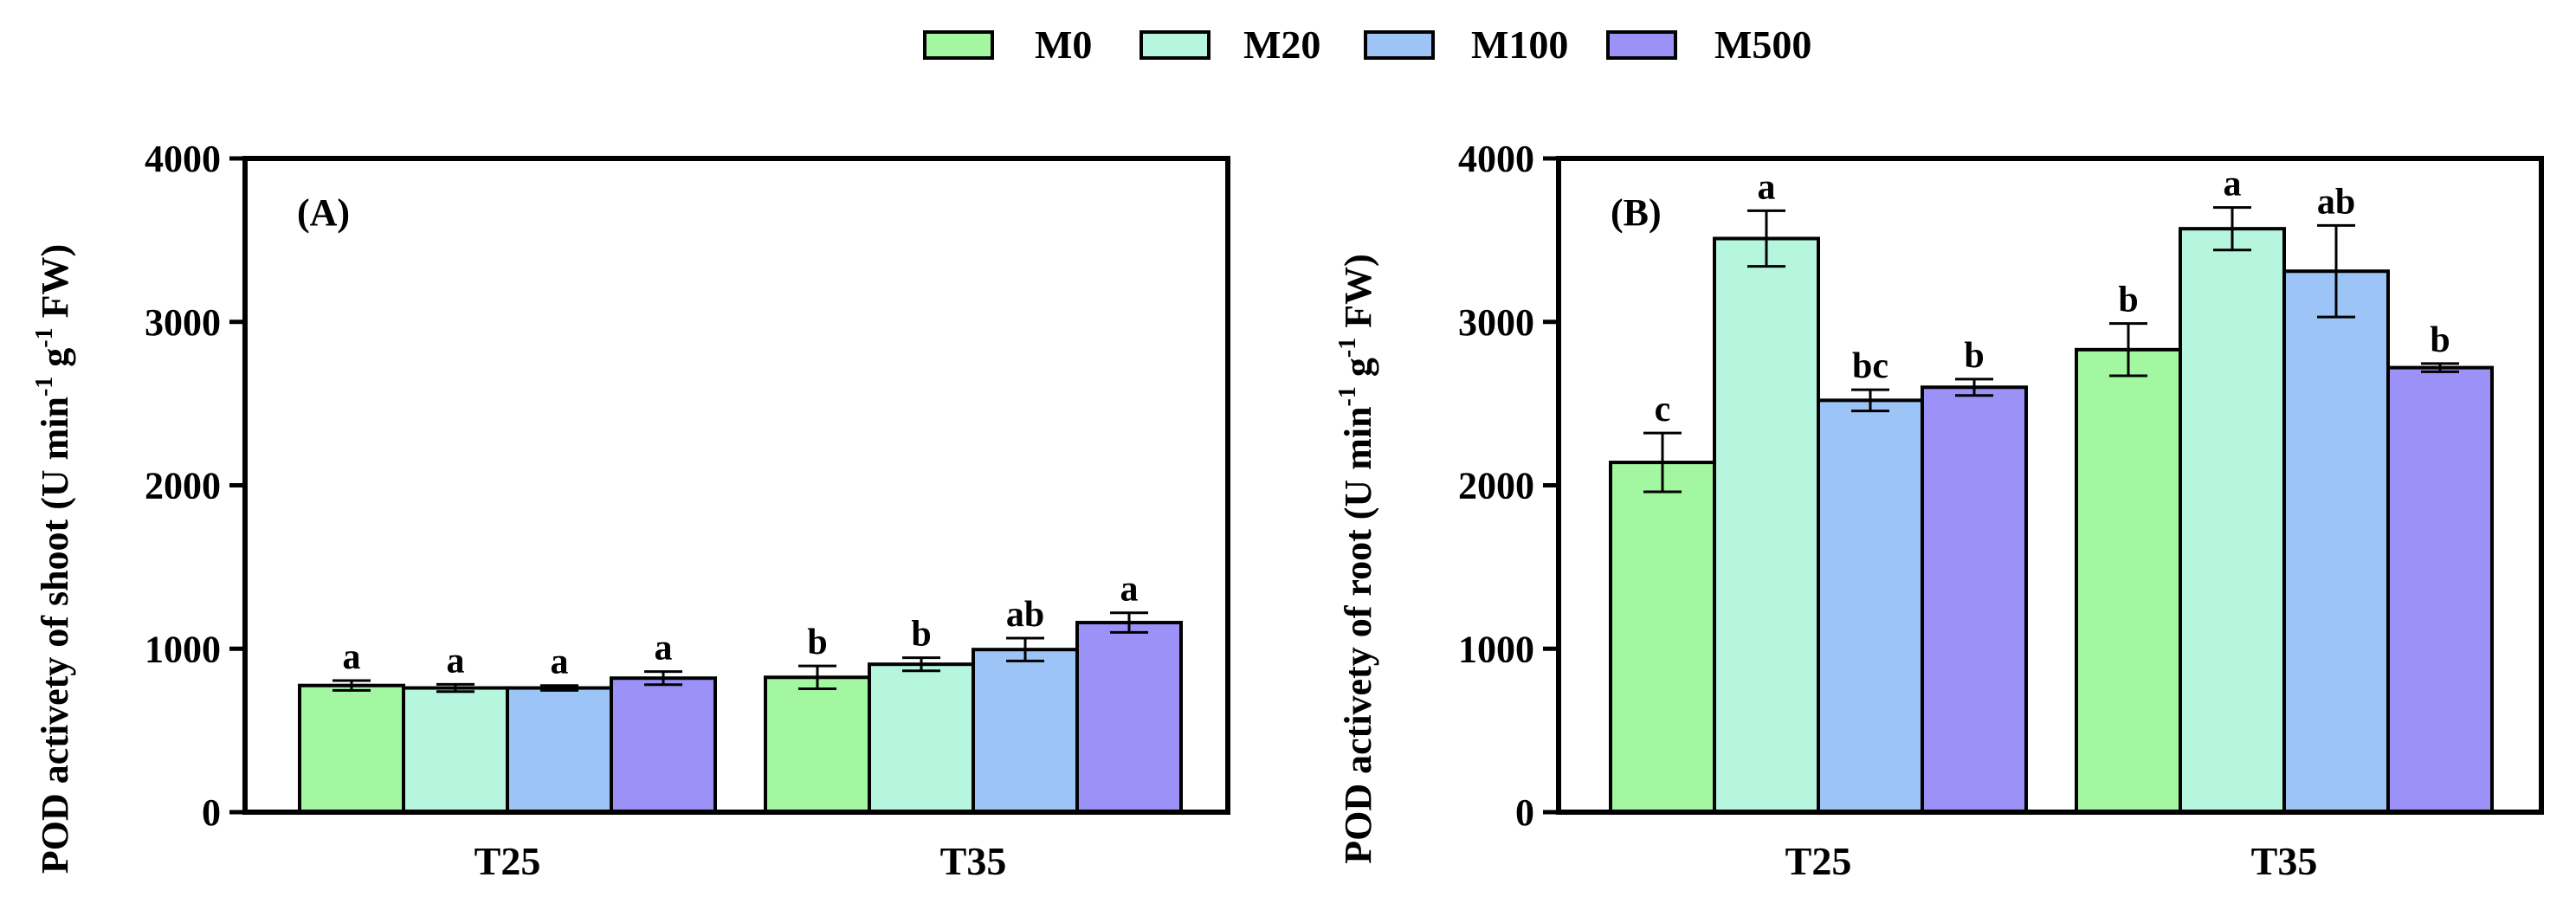 This screenshot has width=2576, height=910. Describe the element at coordinates (1763, 45) in the screenshot. I see `legend-label-m500: M500` at that location.